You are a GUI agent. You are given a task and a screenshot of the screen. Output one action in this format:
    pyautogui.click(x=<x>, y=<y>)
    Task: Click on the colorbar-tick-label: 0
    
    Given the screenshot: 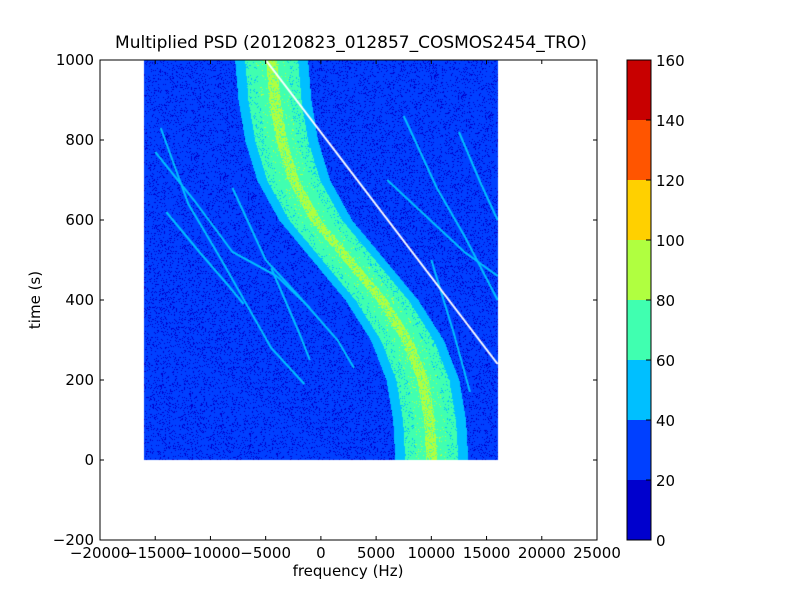 What is the action you would take?
    pyautogui.click(x=661, y=541)
    